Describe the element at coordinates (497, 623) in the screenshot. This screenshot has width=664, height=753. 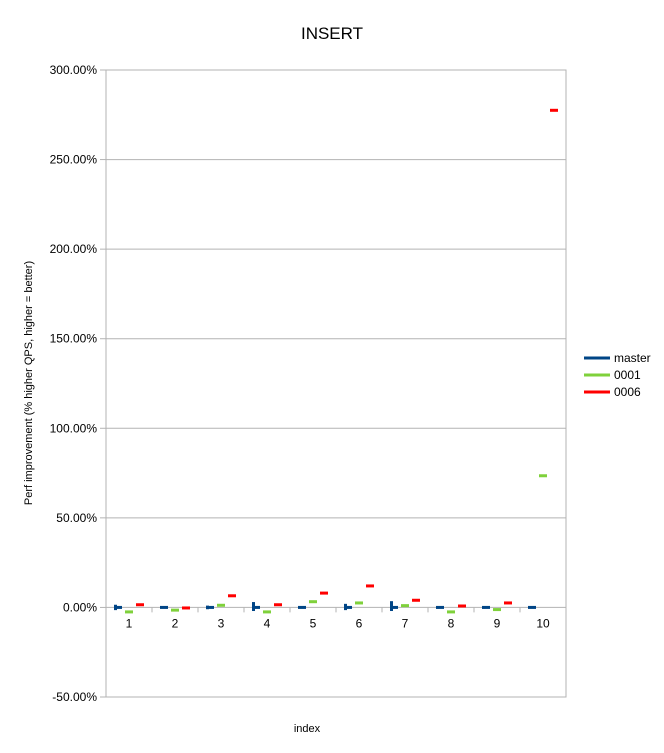
I see `x-tick-label: 9` at that location.